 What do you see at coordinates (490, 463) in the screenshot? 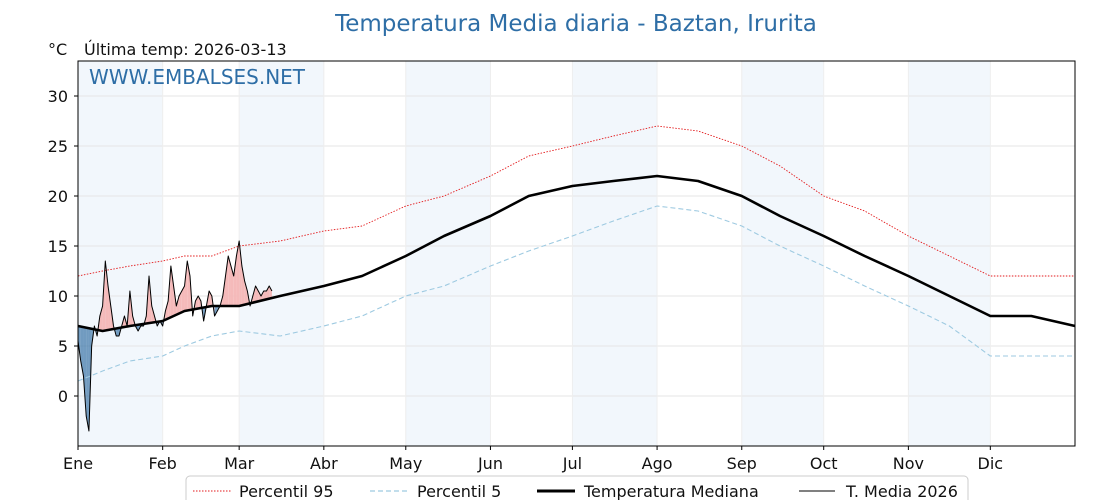
I see `x-tick-label-jun: Jun` at bounding box center [490, 463].